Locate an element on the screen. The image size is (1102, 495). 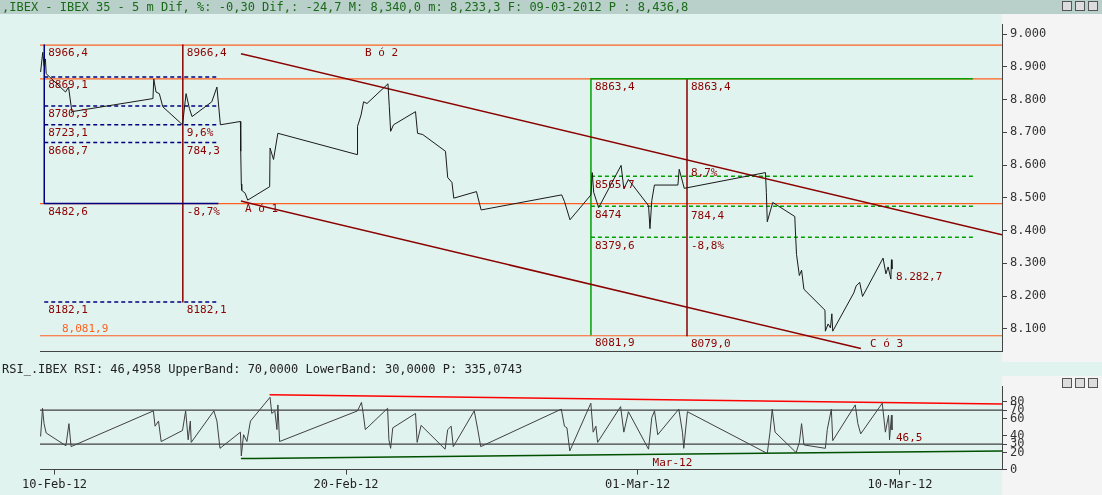
ref-line-label: 8,081,9 is located at coordinates (85, 329).